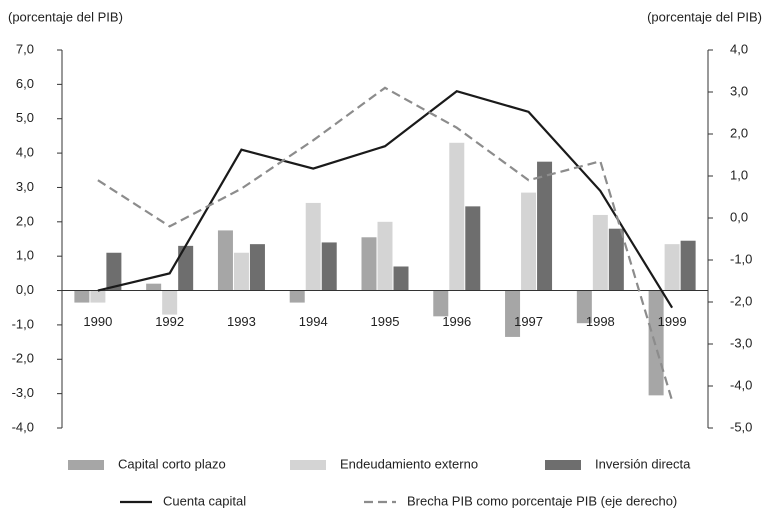 The image size is (767, 510). I want to click on legend-label: Inversión directa, so click(643, 463).